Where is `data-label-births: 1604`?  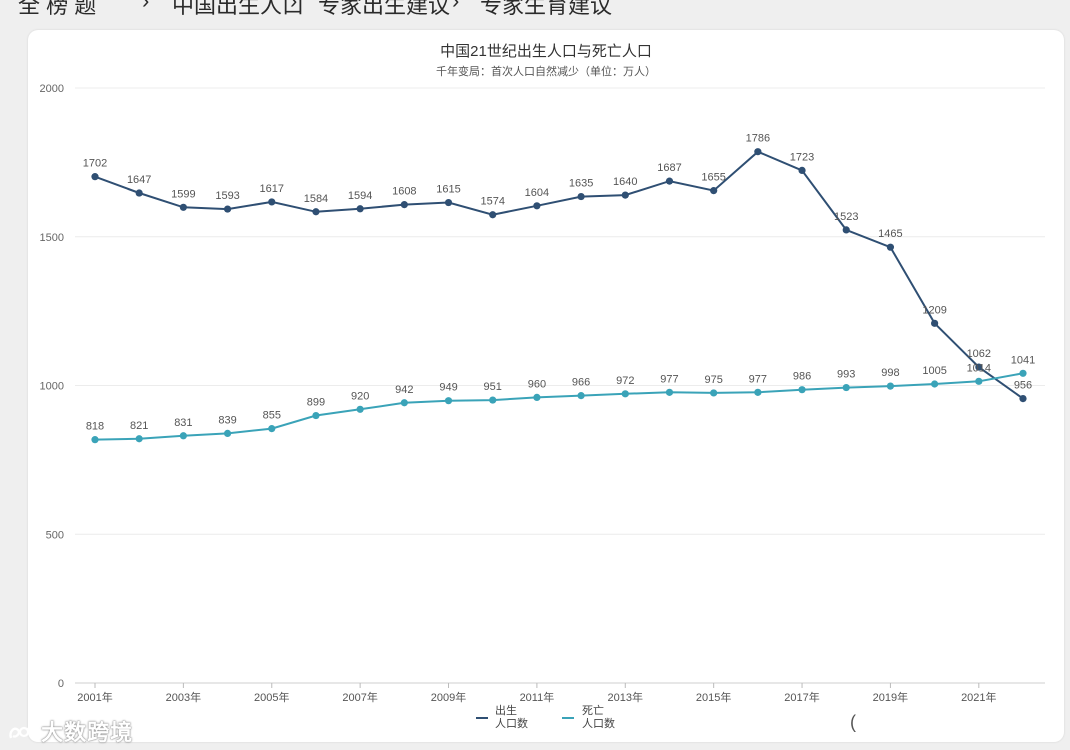
data-label-births: 1604 is located at coordinates (537, 193).